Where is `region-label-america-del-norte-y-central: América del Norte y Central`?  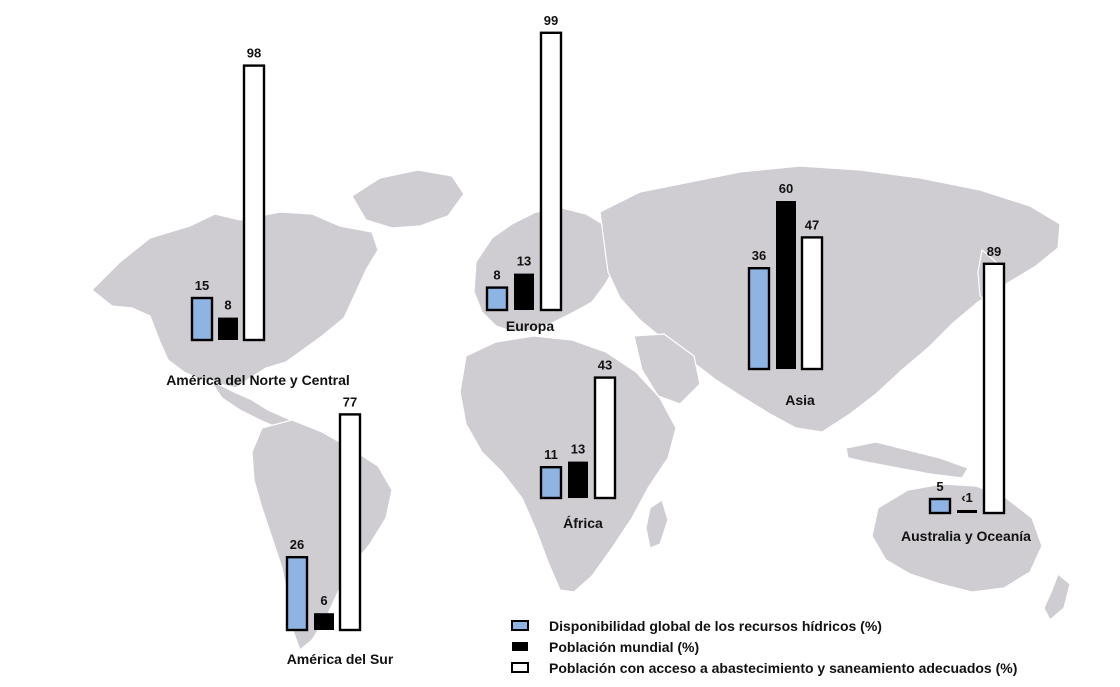 region-label-america-del-norte-y-central: América del Norte y Central is located at coordinates (258, 380).